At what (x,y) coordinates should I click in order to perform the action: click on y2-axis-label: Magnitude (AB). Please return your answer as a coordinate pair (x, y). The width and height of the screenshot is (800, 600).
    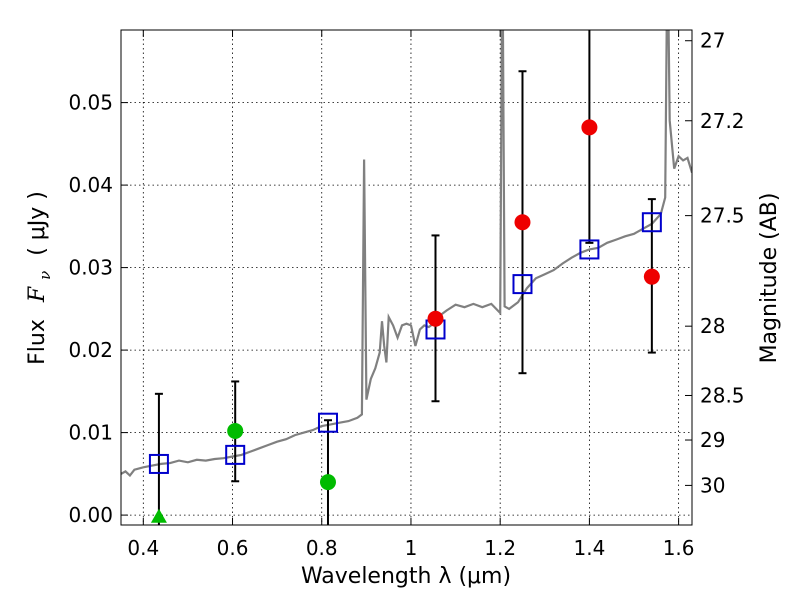
    Looking at the image, I should click on (769, 278).